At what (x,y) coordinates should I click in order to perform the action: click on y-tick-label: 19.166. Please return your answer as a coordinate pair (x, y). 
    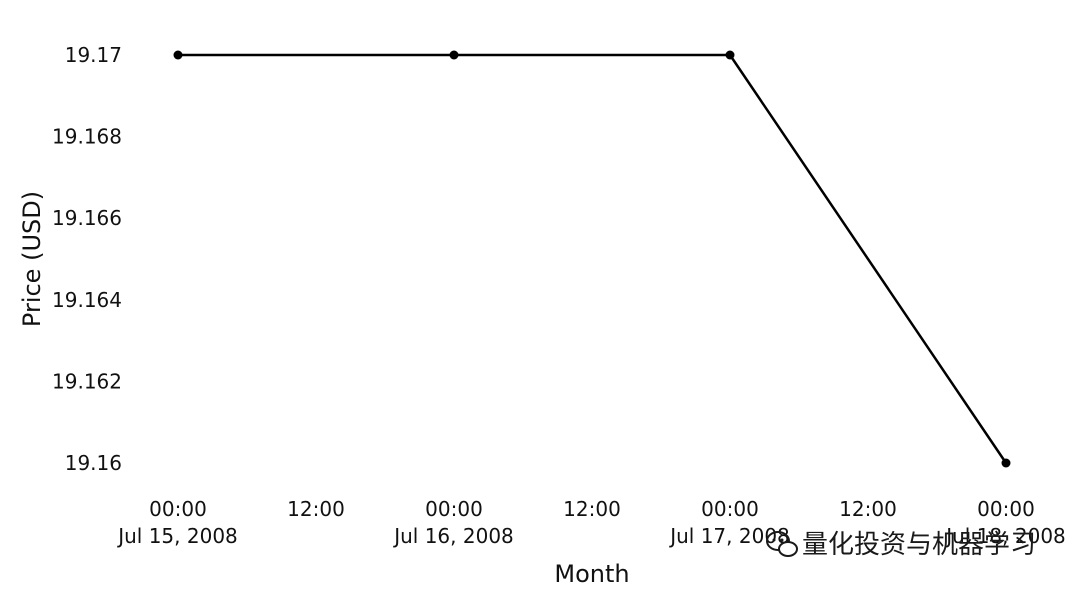
    Looking at the image, I should click on (87, 218).